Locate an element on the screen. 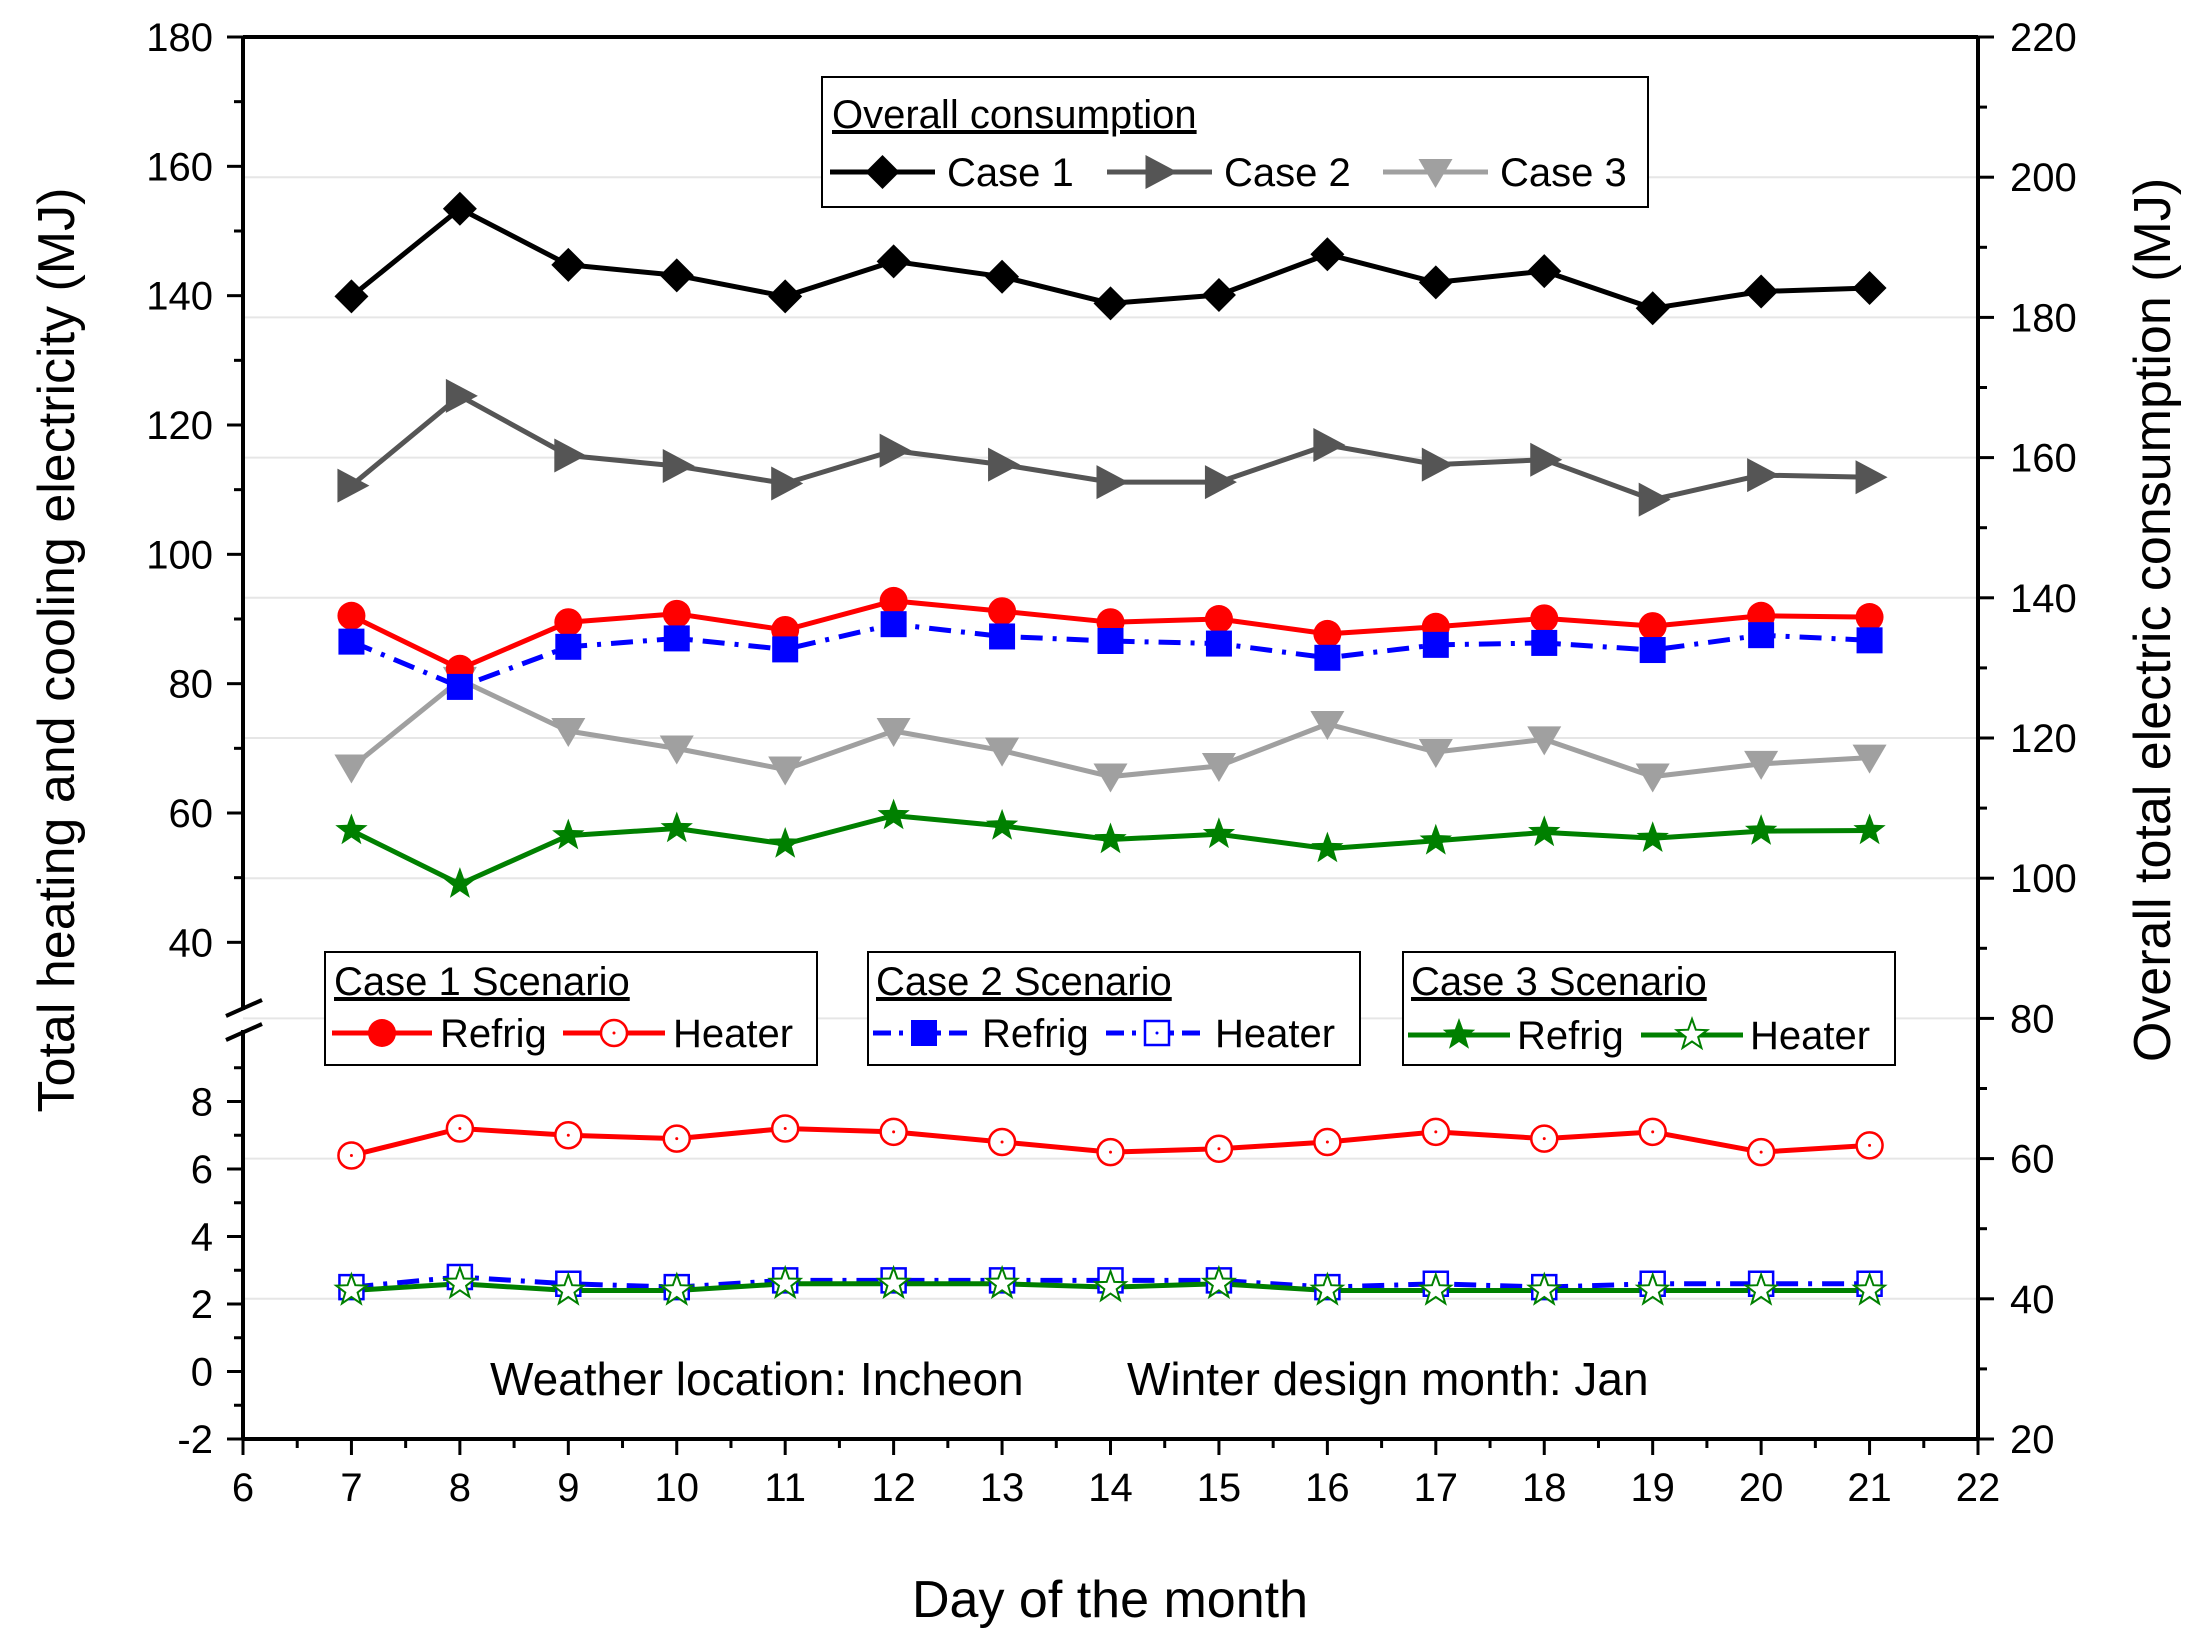 The image size is (2199, 1647). legend-case2-refrig-label: Refrig is located at coordinates (1035, 1034).